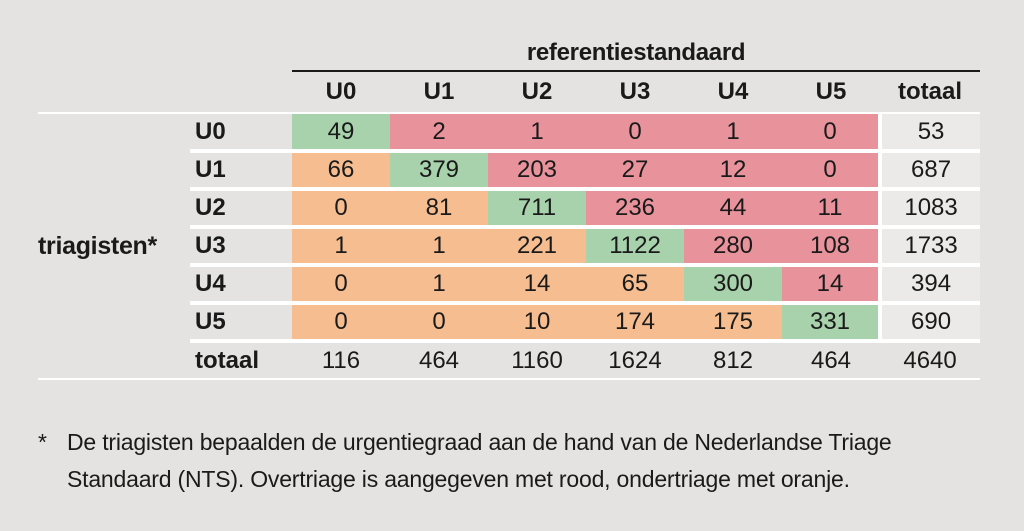 The height and width of the screenshot is (531, 1024). What do you see at coordinates (341, 133) in the screenshot?
I see `matrix-cell: 49` at bounding box center [341, 133].